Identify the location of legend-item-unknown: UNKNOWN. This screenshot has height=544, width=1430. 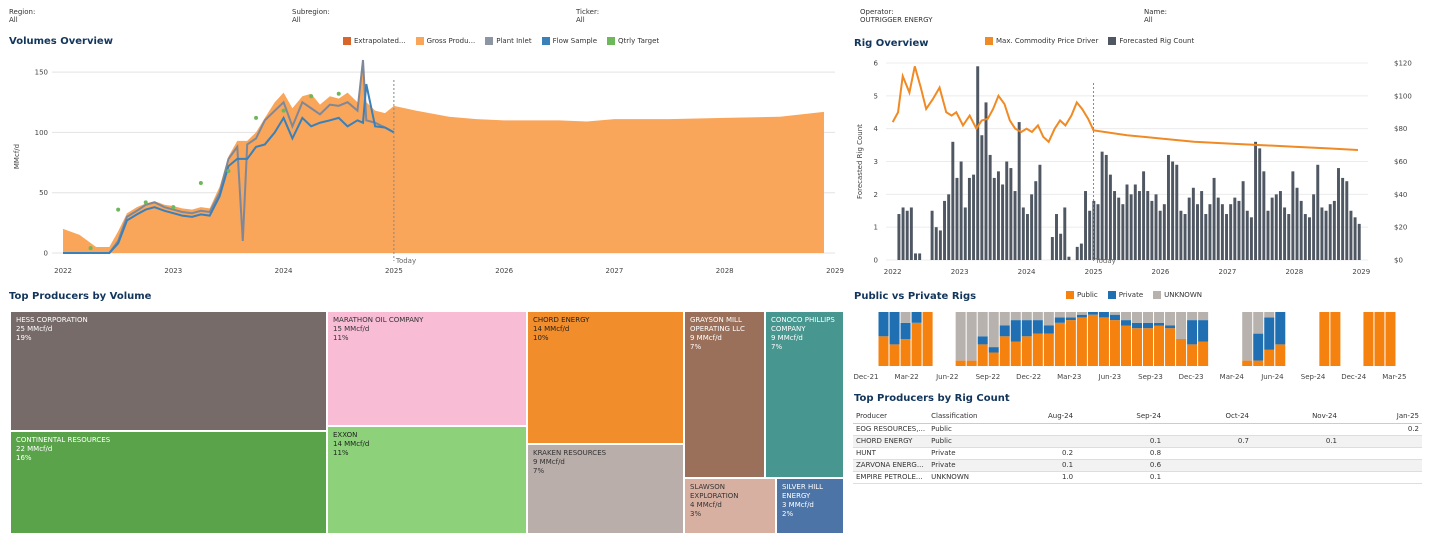
(1177, 295).